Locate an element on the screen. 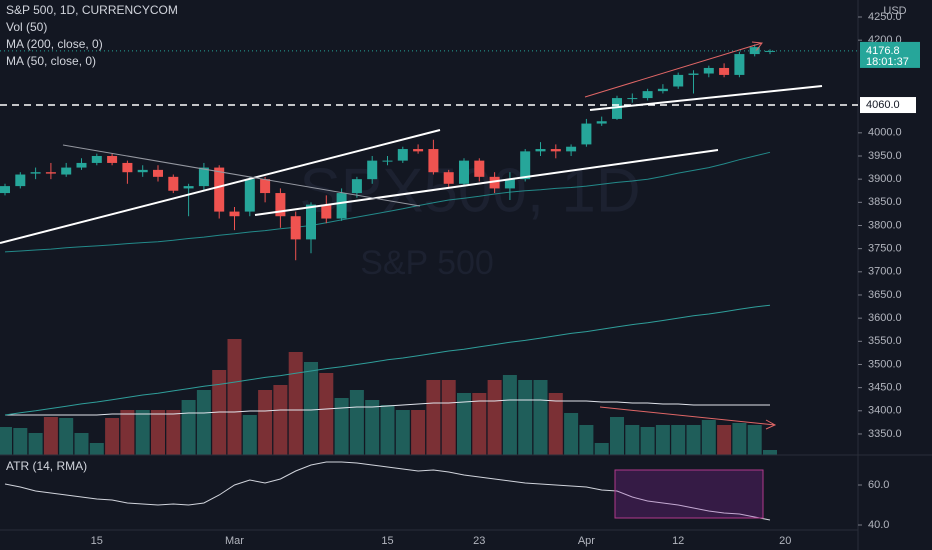 The width and height of the screenshot is (932, 550). series-line is located at coordinates (387, 407).